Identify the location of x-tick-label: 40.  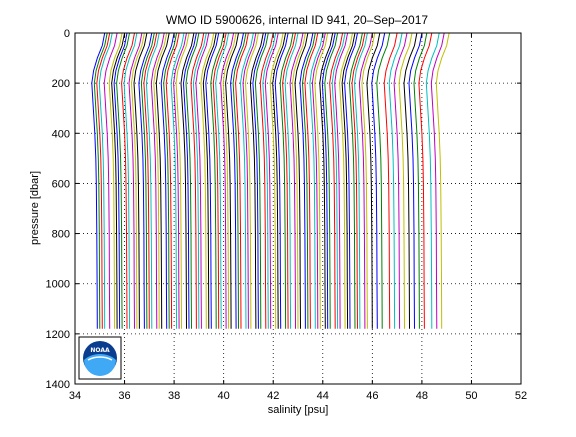
(224, 396).